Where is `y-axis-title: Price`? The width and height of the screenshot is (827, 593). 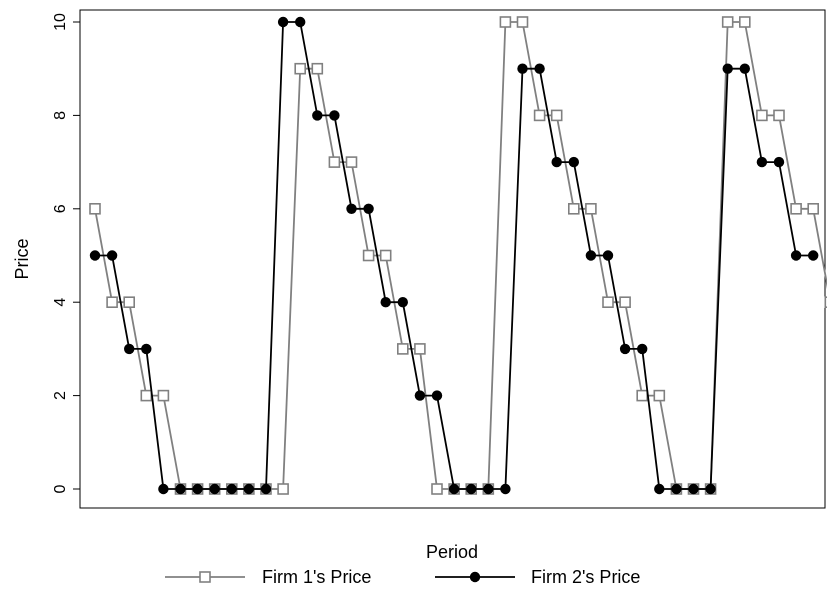 y-axis-title: Price is located at coordinates (22, 258).